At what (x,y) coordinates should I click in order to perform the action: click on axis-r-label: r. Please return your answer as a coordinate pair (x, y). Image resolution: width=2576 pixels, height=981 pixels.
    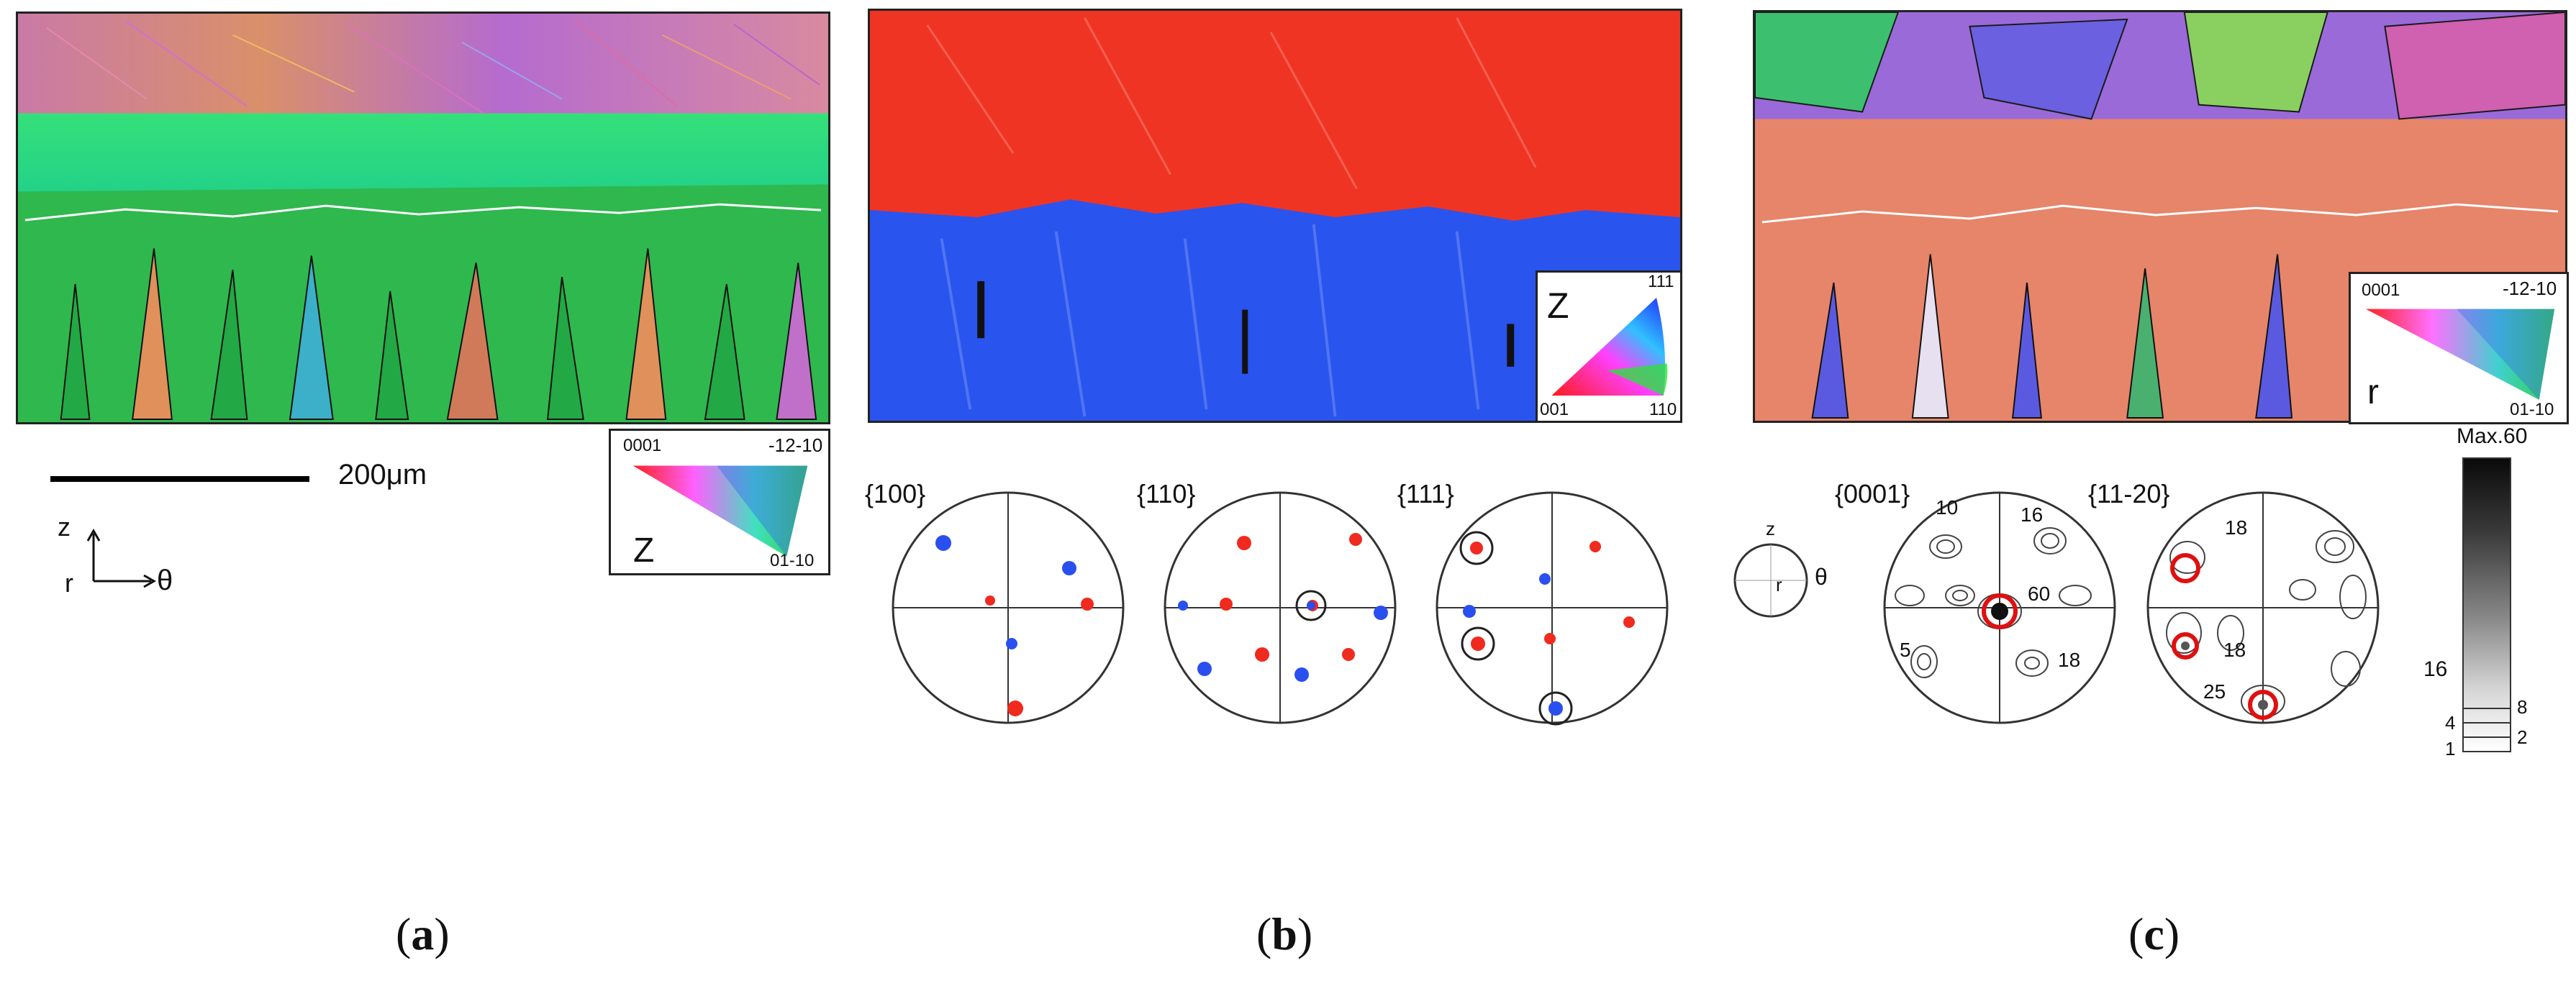
    Looking at the image, I should click on (69, 583).